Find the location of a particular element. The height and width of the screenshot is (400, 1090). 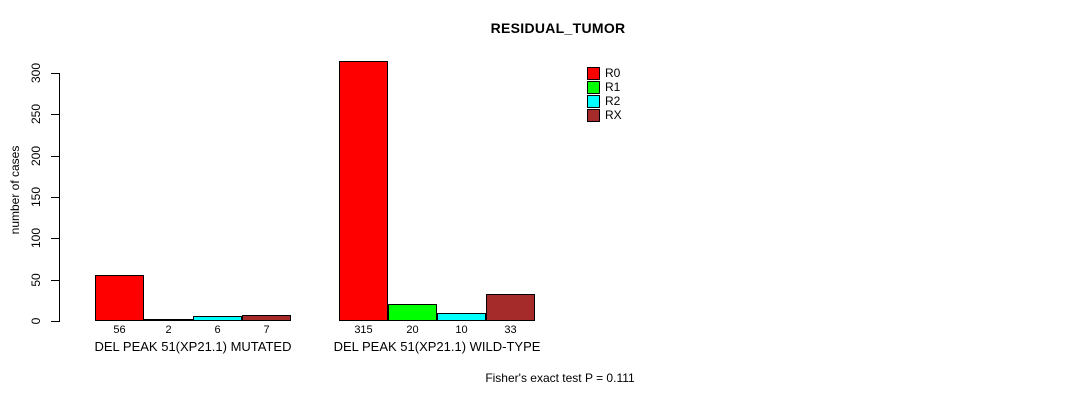

bar-value-label: 33 is located at coordinates (510, 330).